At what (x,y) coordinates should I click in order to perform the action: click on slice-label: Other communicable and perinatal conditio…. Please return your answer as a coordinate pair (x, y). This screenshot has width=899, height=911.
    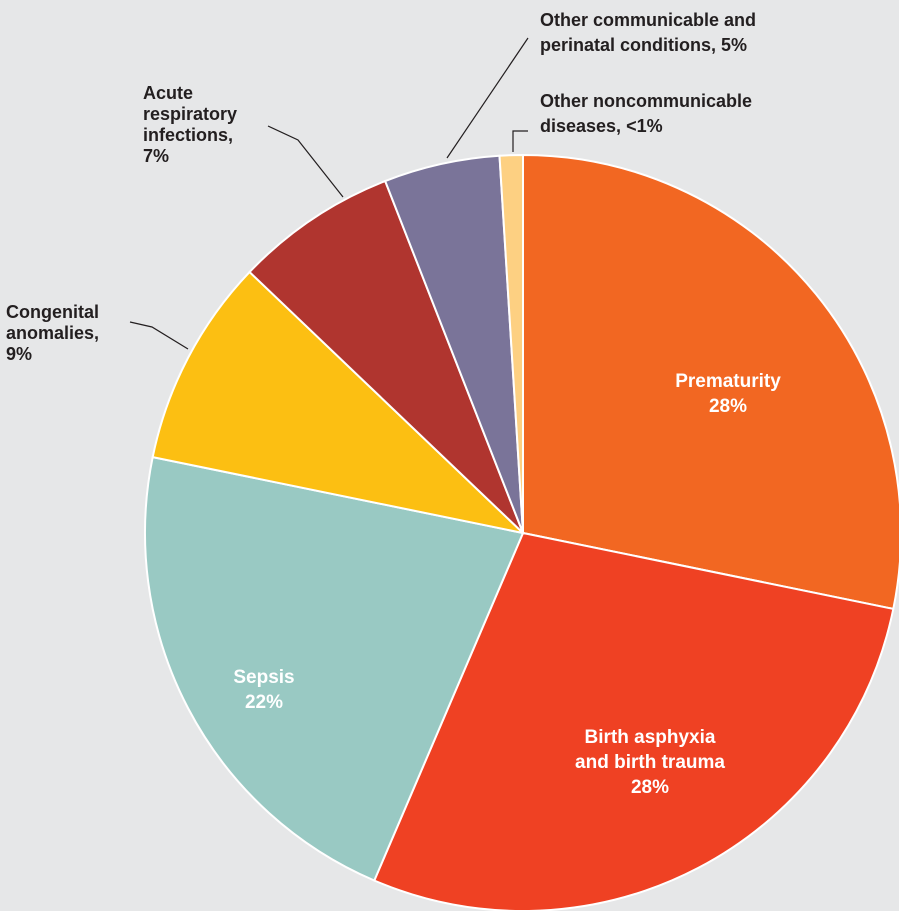
    Looking at the image, I should click on (648, 32).